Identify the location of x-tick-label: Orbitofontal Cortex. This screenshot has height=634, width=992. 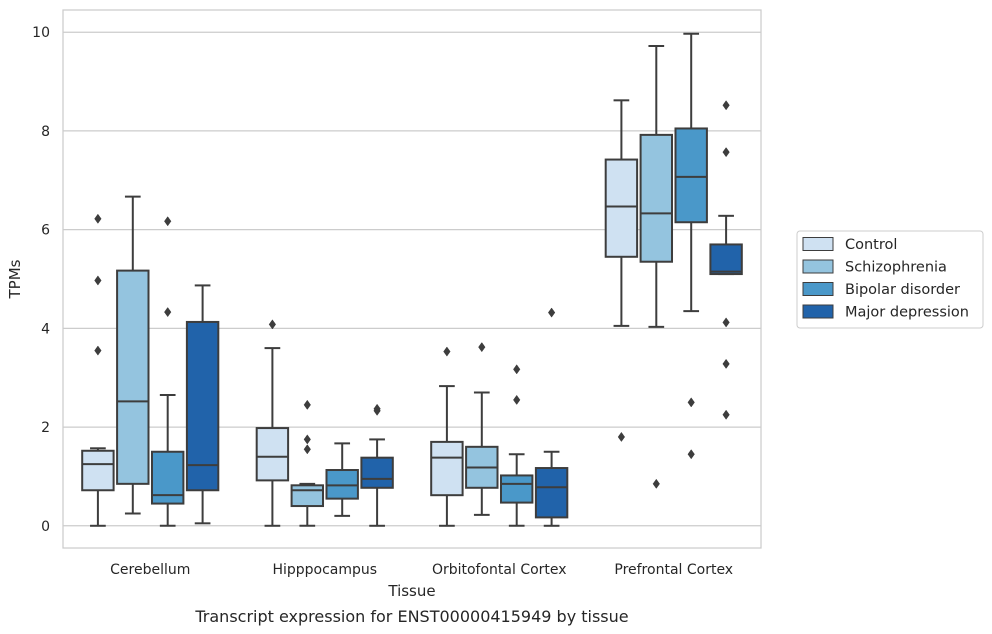
(499, 570).